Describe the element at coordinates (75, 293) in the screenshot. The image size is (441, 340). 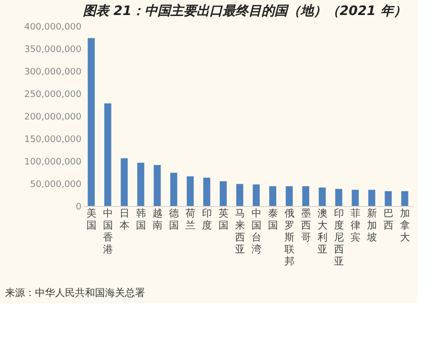
I see `source-note: 来源：中华人民共和国海关总署` at that location.